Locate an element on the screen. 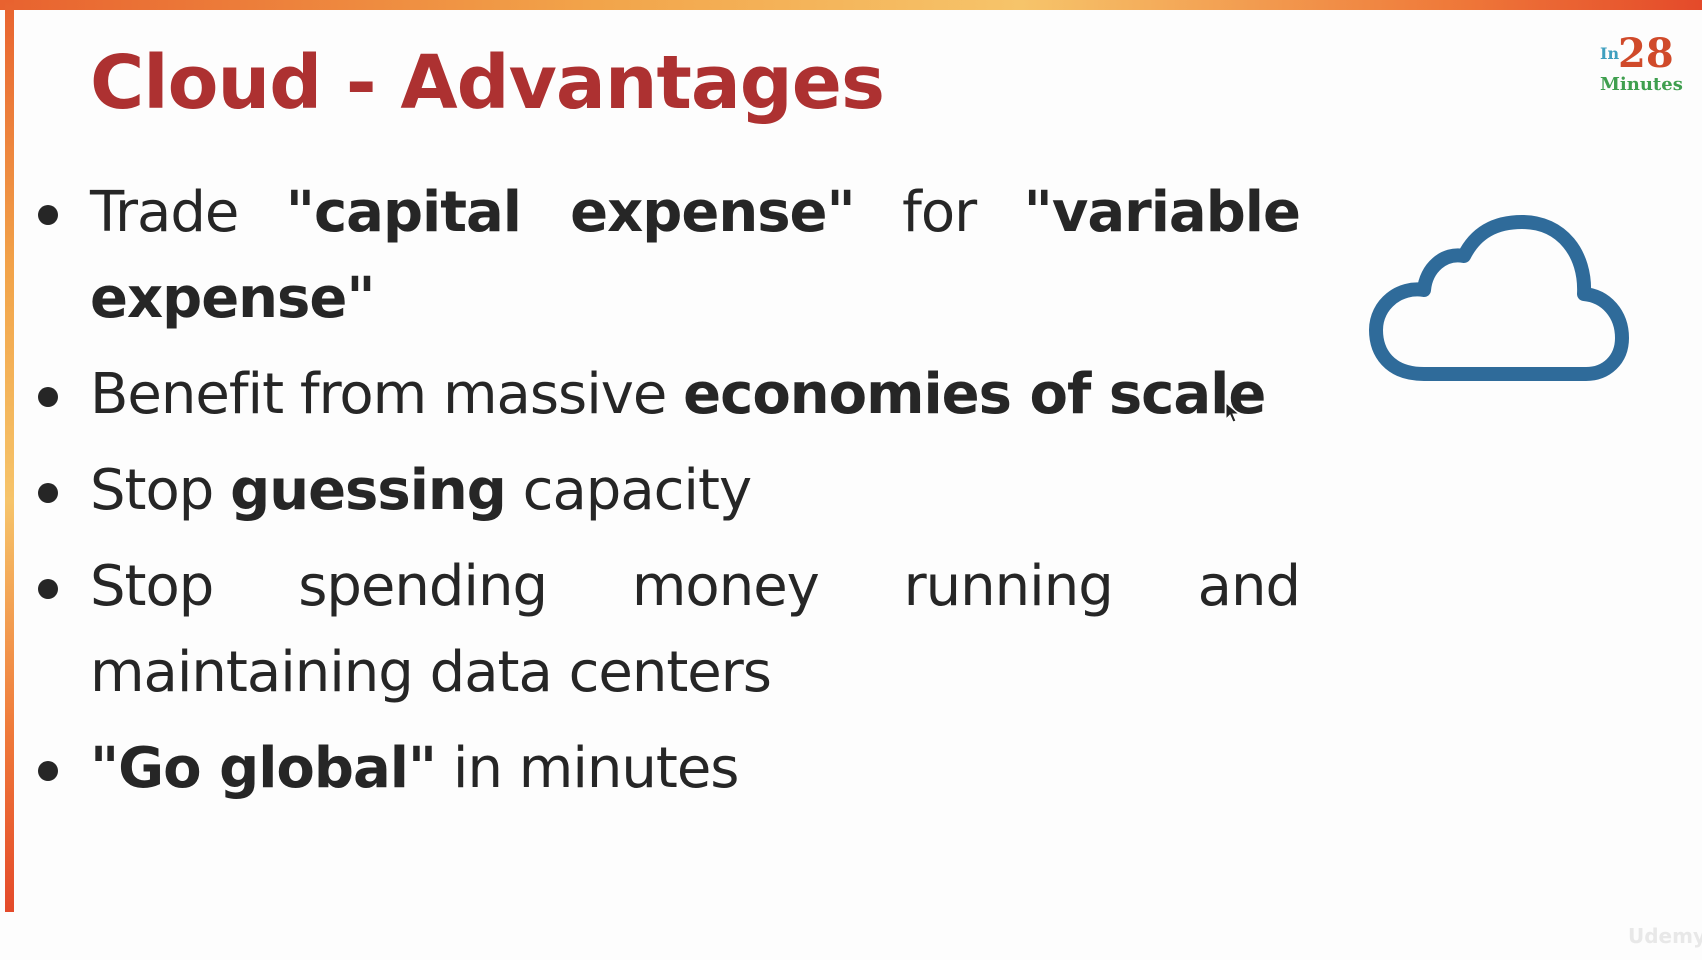 Image resolution: width=1702 pixels, height=960 pixels. bullet-item: Stop guessing capacity is located at coordinates (665, 491).